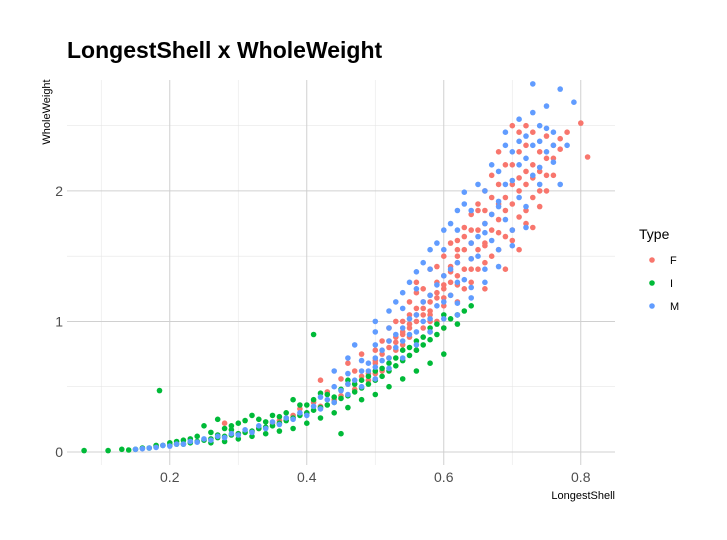 The image size is (727, 540). I want to click on legend-key-m, so click(652, 306).